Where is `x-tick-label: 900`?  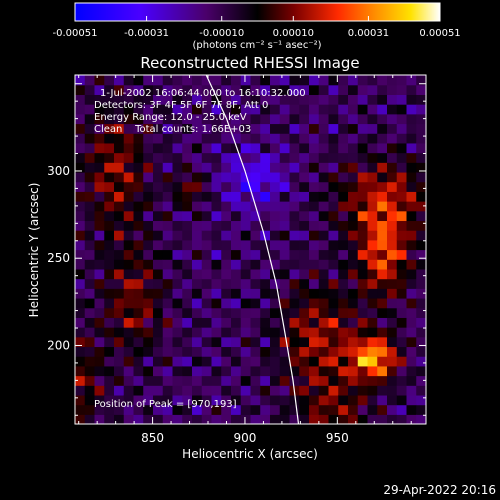
x-tick-label: 900 is located at coordinates (245, 438).